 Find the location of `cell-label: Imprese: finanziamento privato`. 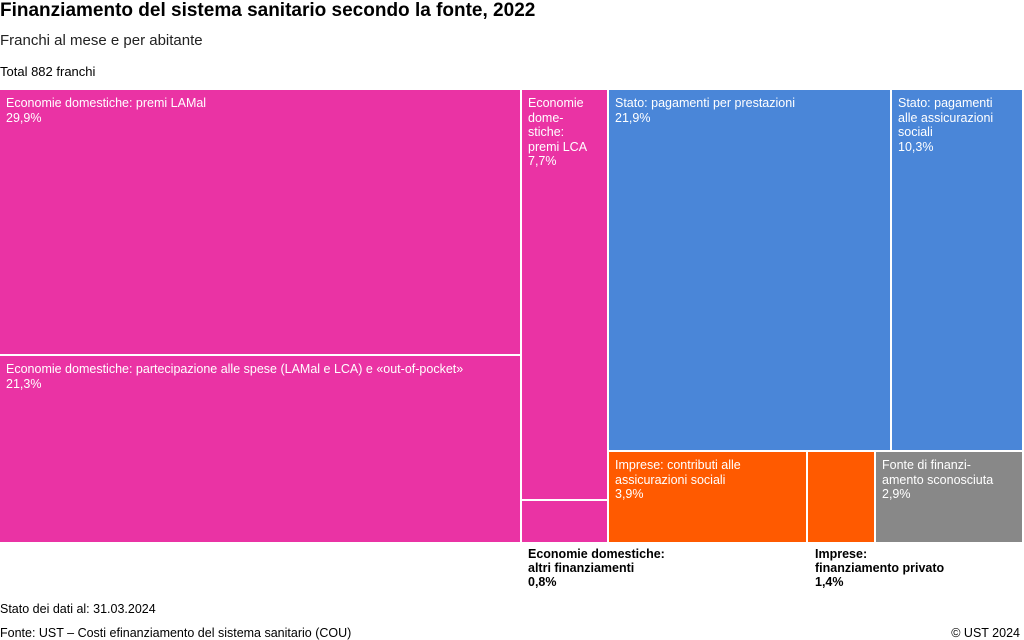

cell-label: Imprese: finanziamento privato is located at coordinates (880, 561).